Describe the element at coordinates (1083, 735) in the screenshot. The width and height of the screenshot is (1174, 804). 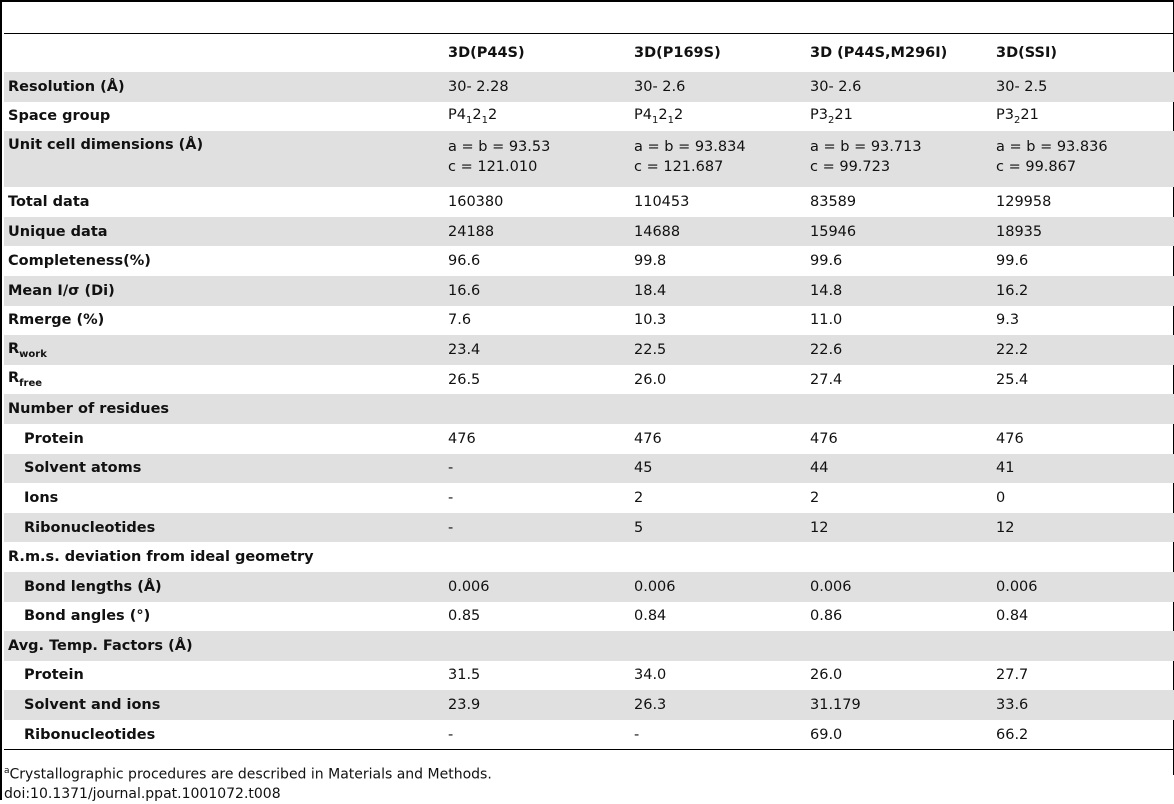
I see `table-cell: 66.2` at that location.